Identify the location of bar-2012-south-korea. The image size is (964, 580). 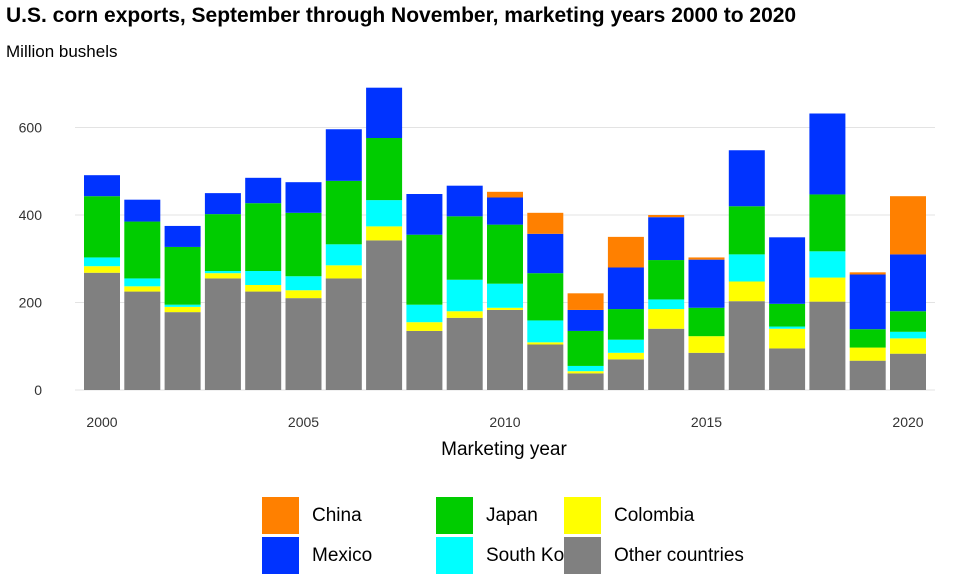
(585, 368).